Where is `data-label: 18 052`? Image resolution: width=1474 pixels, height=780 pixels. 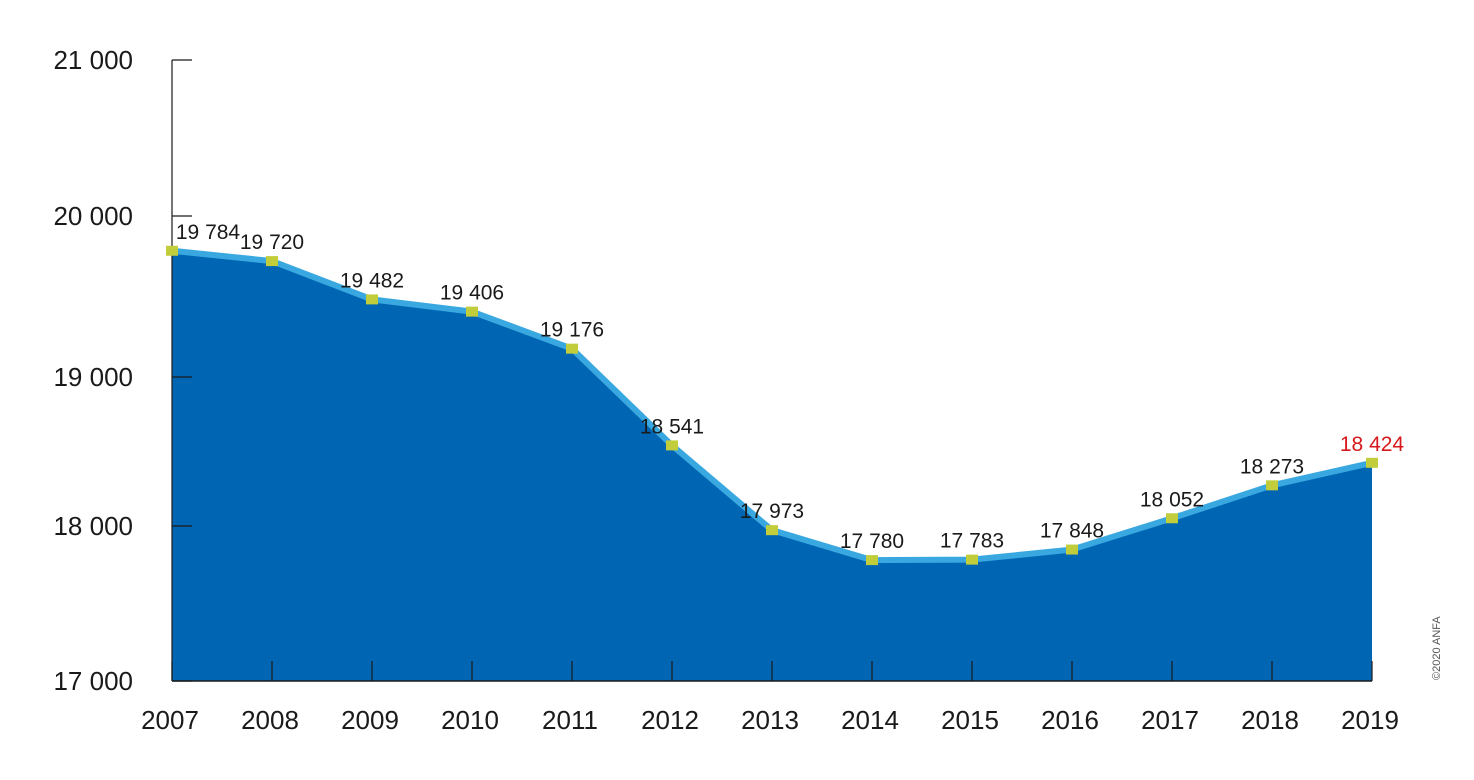
data-label: 18 052 is located at coordinates (1172, 499).